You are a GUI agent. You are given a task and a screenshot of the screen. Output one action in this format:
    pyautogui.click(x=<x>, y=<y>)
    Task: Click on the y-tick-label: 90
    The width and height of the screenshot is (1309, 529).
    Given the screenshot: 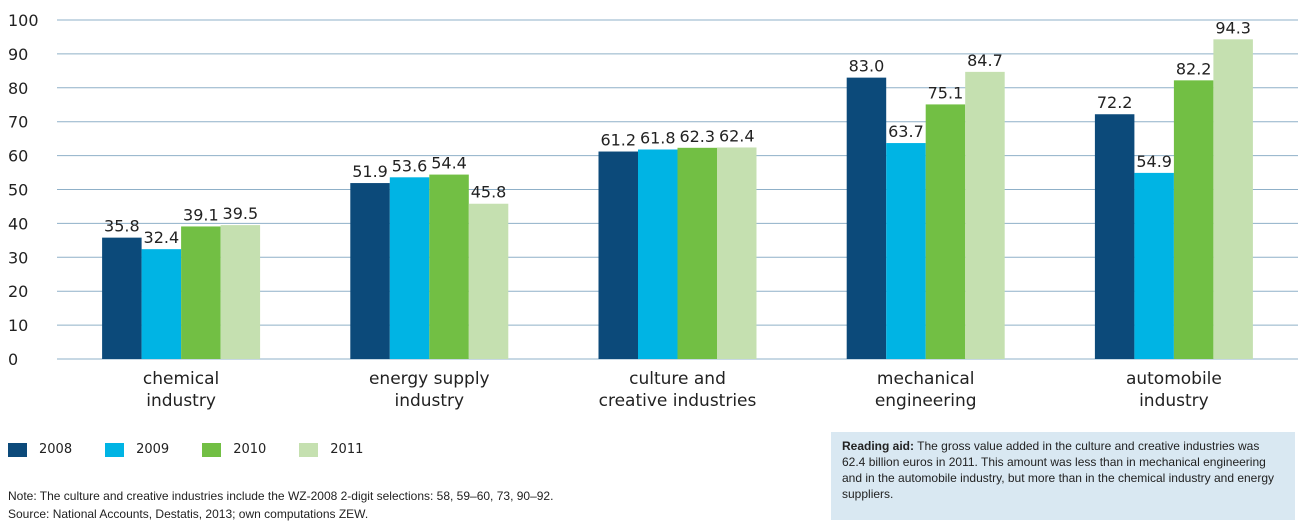 What is the action you would take?
    pyautogui.click(x=18, y=54)
    